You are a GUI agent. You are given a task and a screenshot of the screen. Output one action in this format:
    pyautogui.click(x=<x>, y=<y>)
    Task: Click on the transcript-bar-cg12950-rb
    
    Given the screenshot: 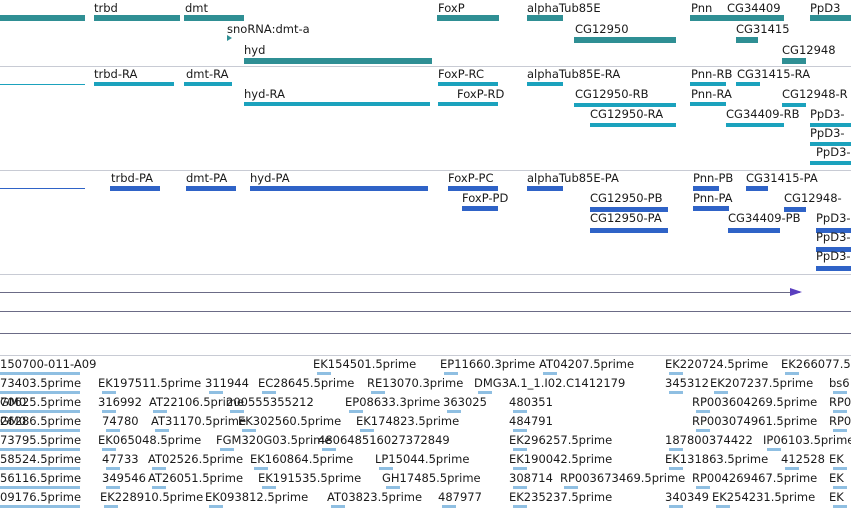 What is the action you would take?
    pyautogui.click(x=625, y=105)
    